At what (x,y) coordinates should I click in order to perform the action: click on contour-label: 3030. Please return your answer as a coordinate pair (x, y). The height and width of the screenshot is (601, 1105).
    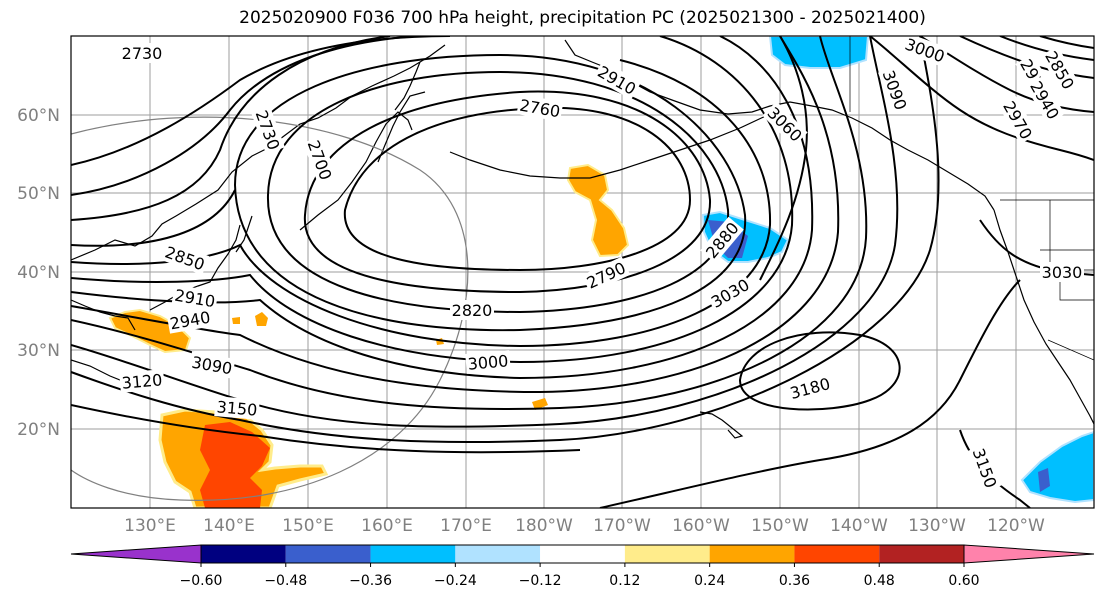
    Looking at the image, I should click on (1062, 272).